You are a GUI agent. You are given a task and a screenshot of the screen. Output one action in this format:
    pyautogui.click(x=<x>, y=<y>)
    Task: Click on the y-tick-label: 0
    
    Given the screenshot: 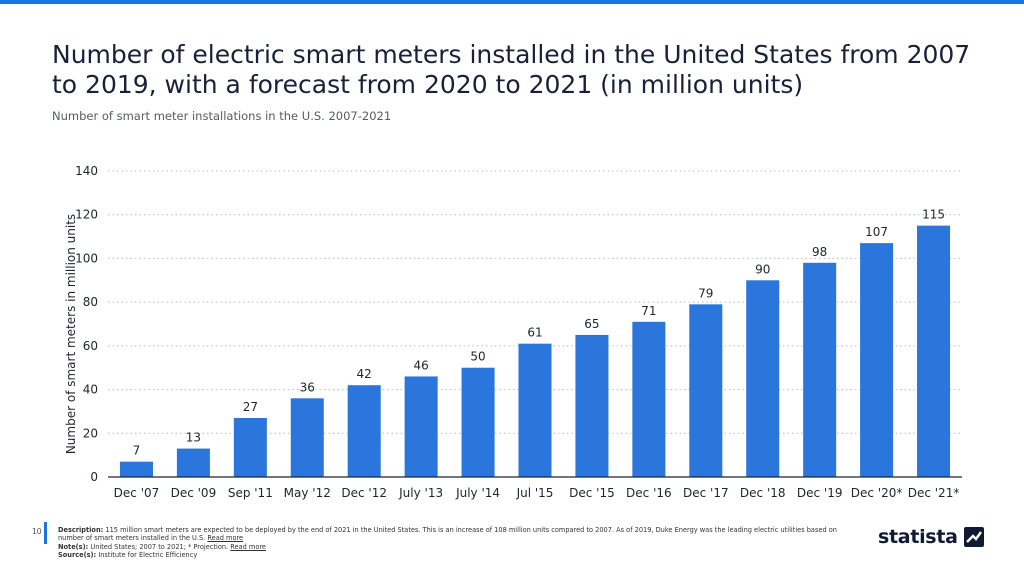 What is the action you would take?
    pyautogui.click(x=94, y=477)
    